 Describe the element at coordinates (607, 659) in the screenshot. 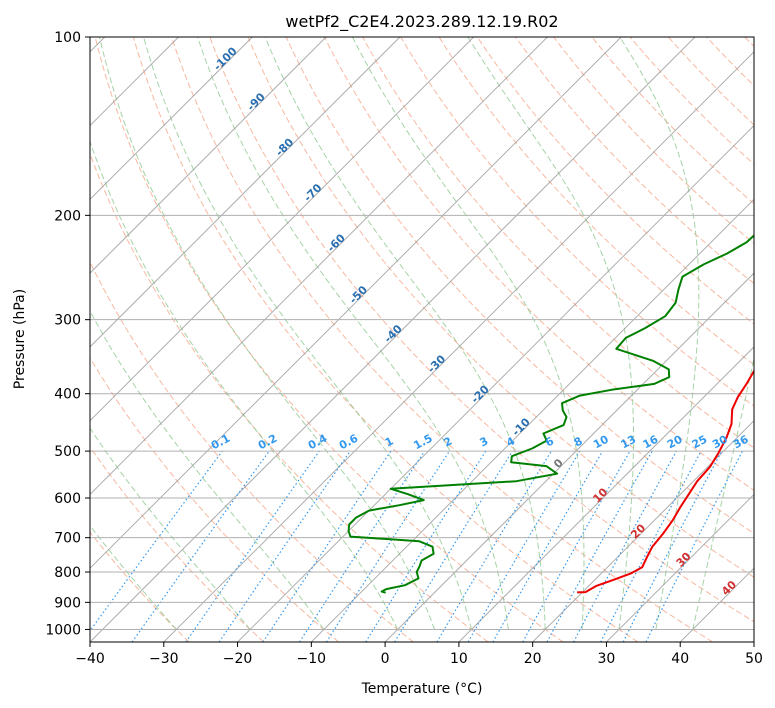

I see `x-tick-label: 30` at that location.